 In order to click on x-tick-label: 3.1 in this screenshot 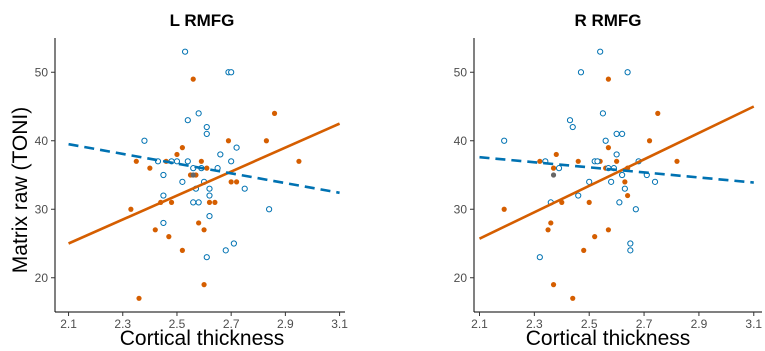, I will do `click(339, 324)`.